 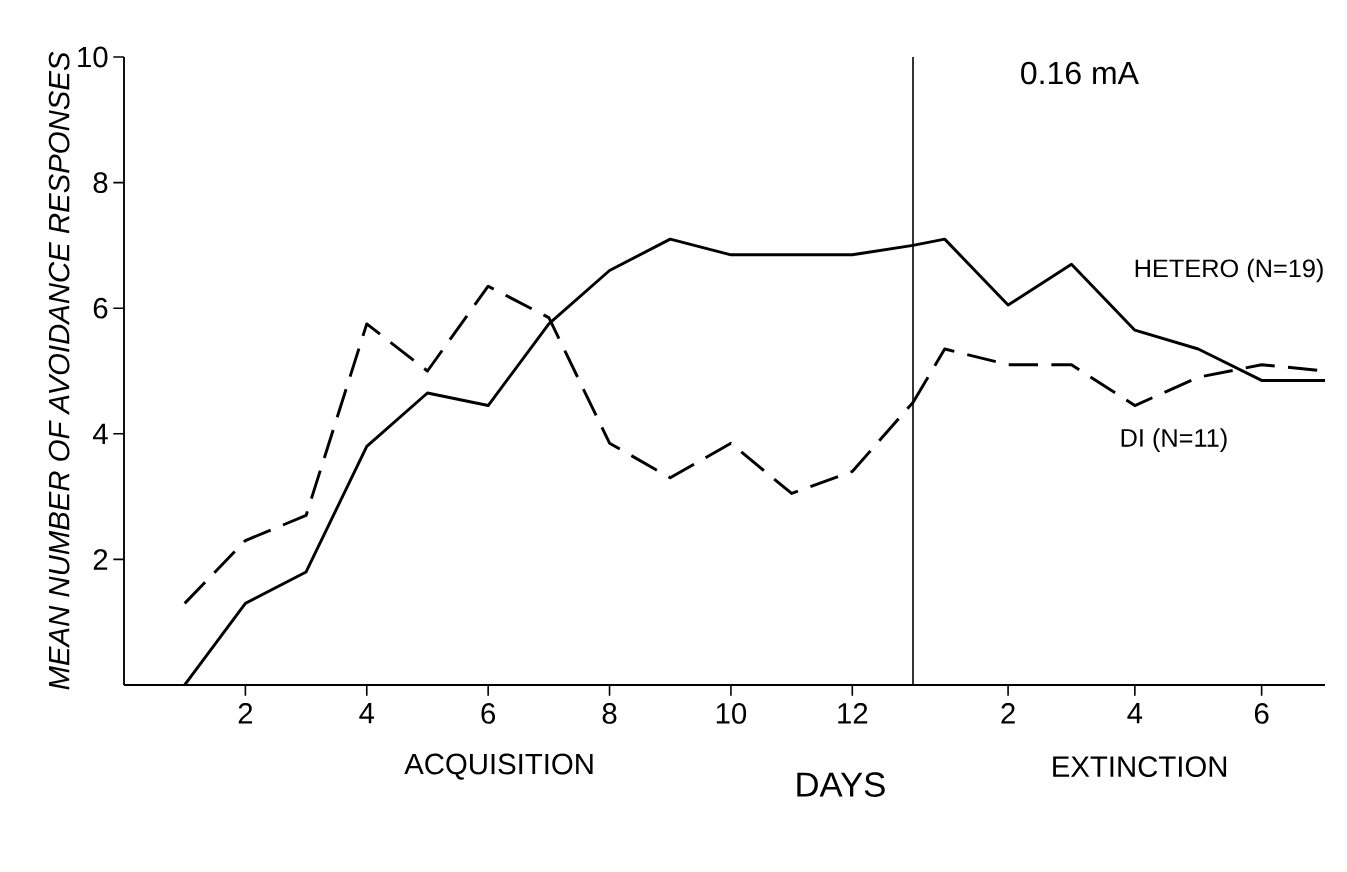 What do you see at coordinates (609, 713) in the screenshot?
I see `x-tick-label: 8` at bounding box center [609, 713].